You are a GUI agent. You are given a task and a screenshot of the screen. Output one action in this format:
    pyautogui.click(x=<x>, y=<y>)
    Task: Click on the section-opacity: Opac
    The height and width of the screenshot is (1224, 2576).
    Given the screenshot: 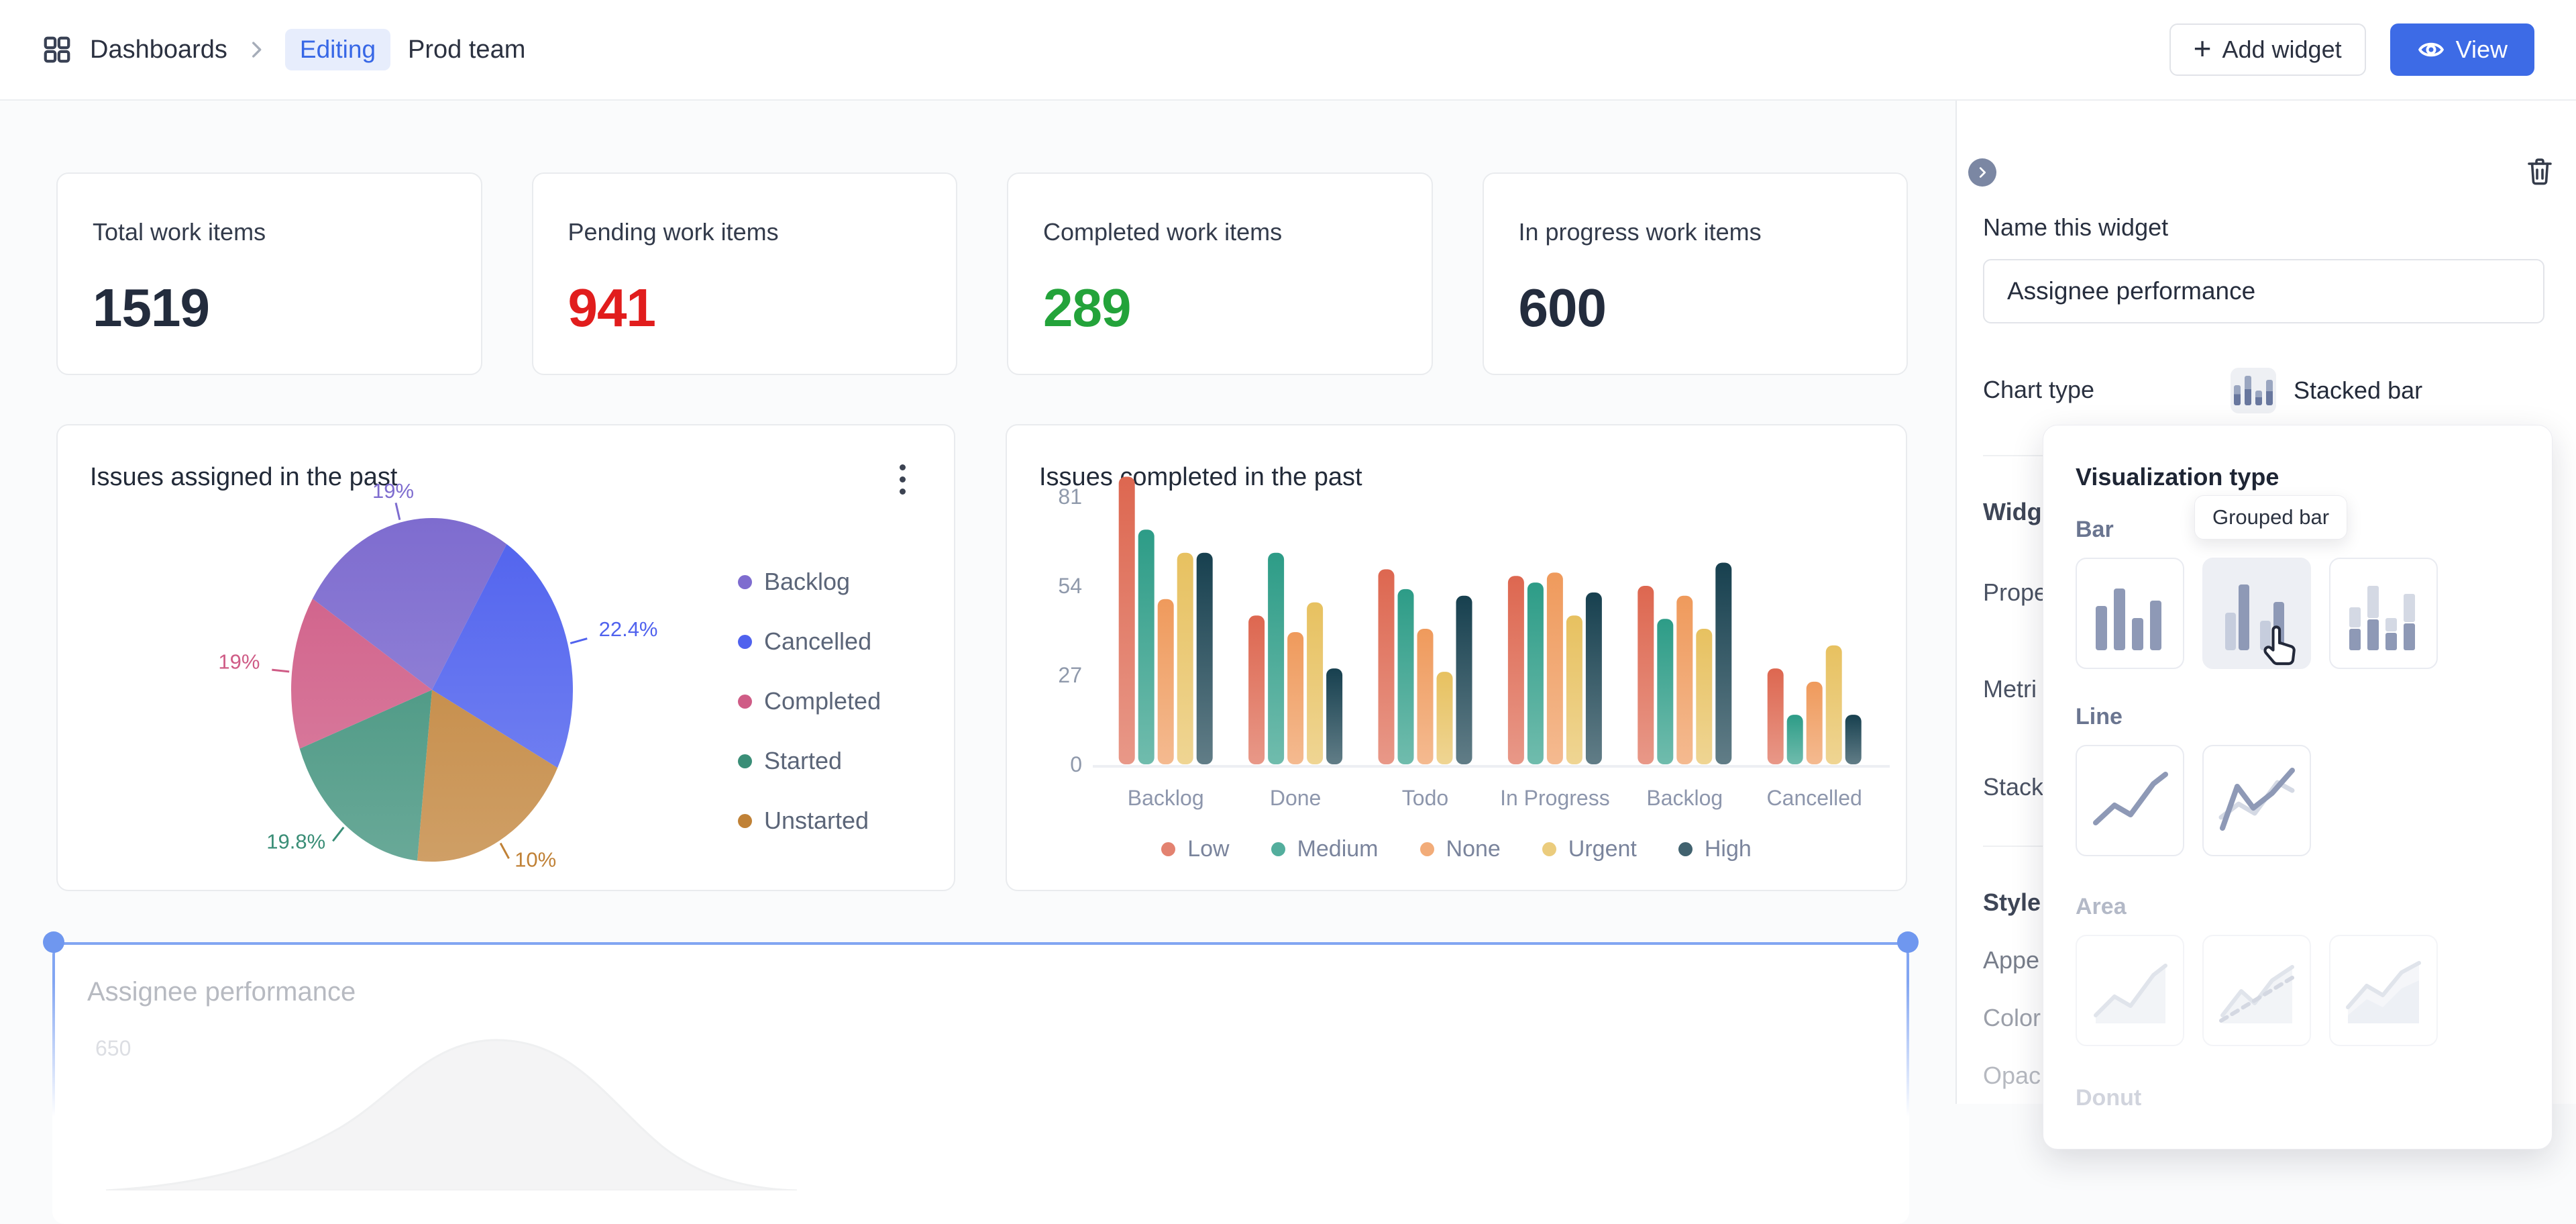 What is the action you would take?
    pyautogui.click(x=2012, y=1075)
    